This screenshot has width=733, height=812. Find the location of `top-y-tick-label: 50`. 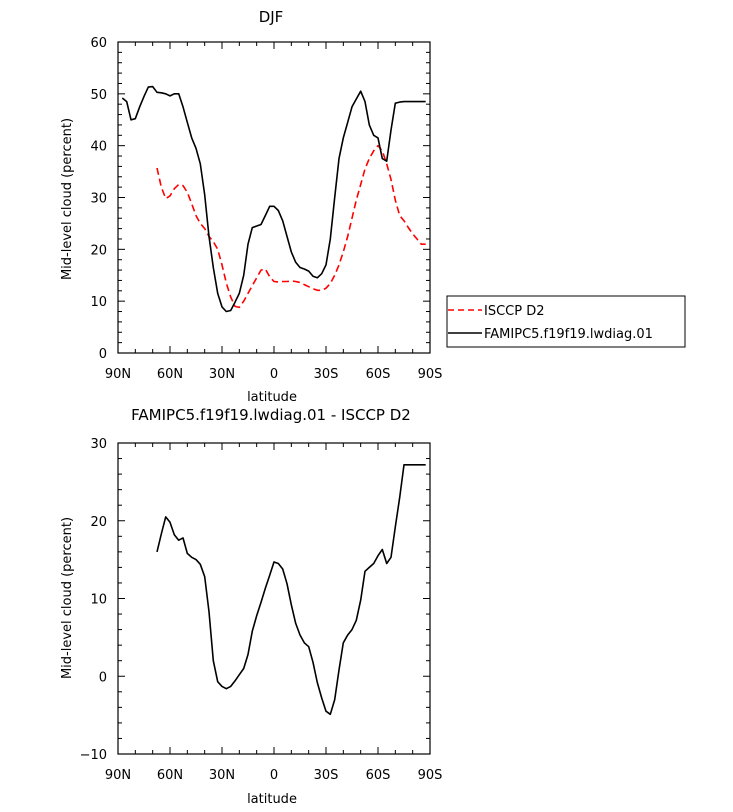

top-y-tick-label: 50 is located at coordinates (98, 95).